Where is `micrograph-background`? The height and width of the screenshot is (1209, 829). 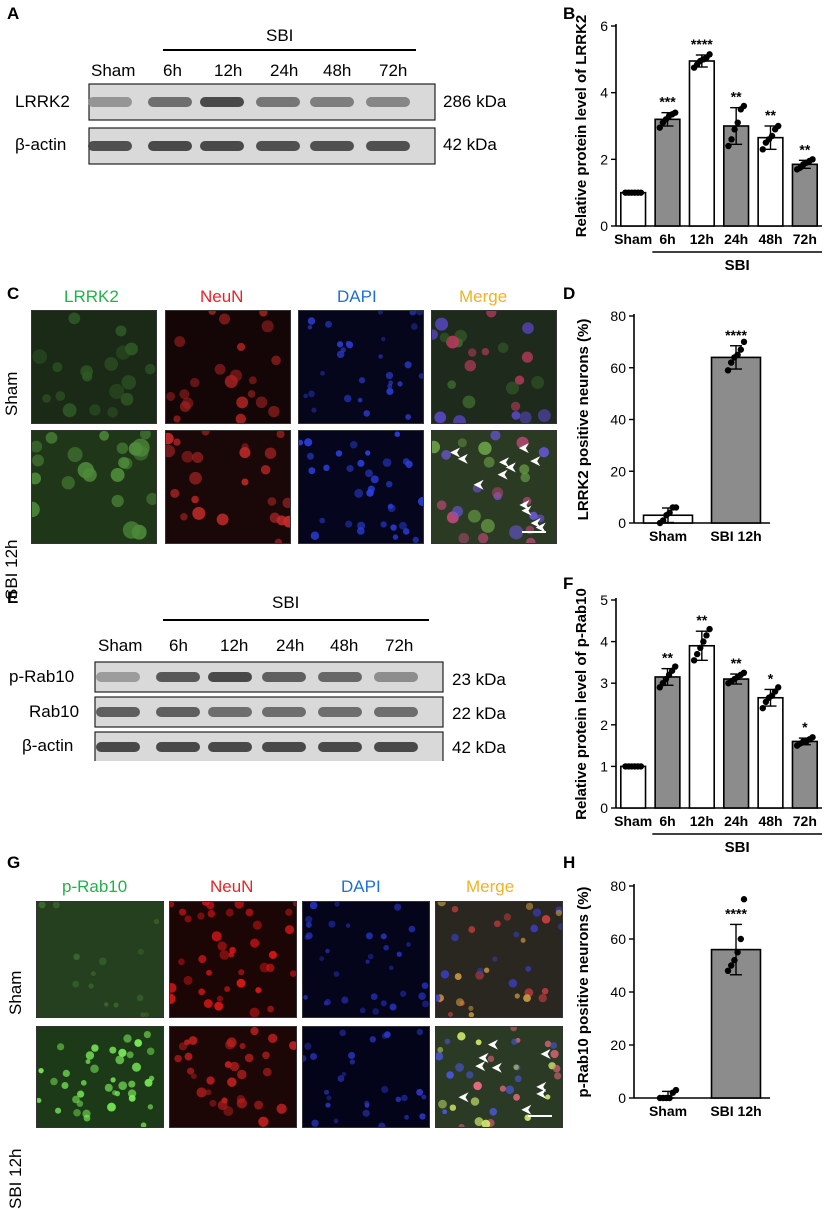 micrograph-background is located at coordinates (499, 1077).